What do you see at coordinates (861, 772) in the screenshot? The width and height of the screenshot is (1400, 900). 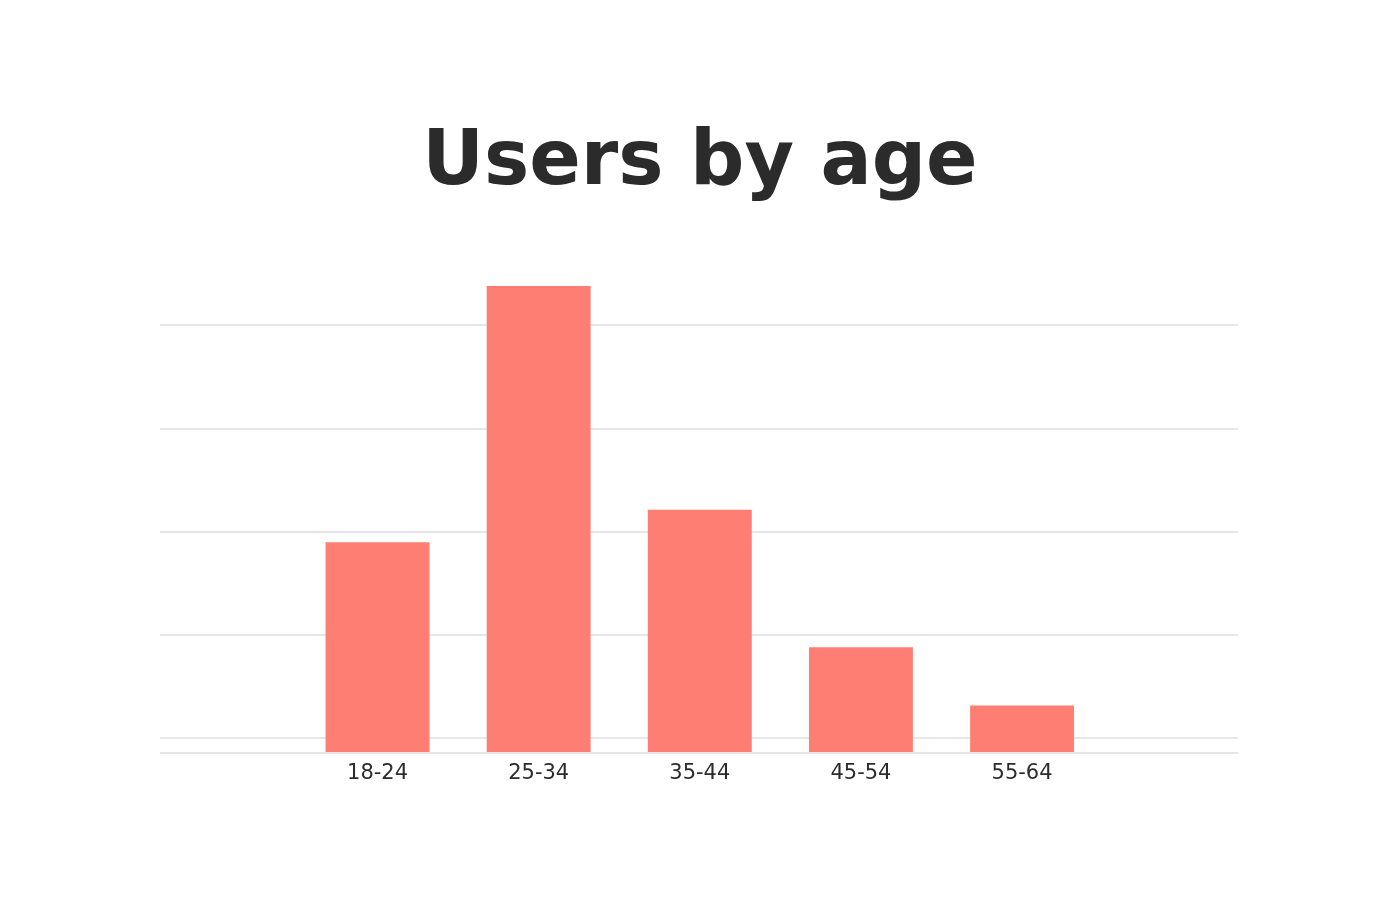 I see `x-tick-label: 45-54` at bounding box center [861, 772].